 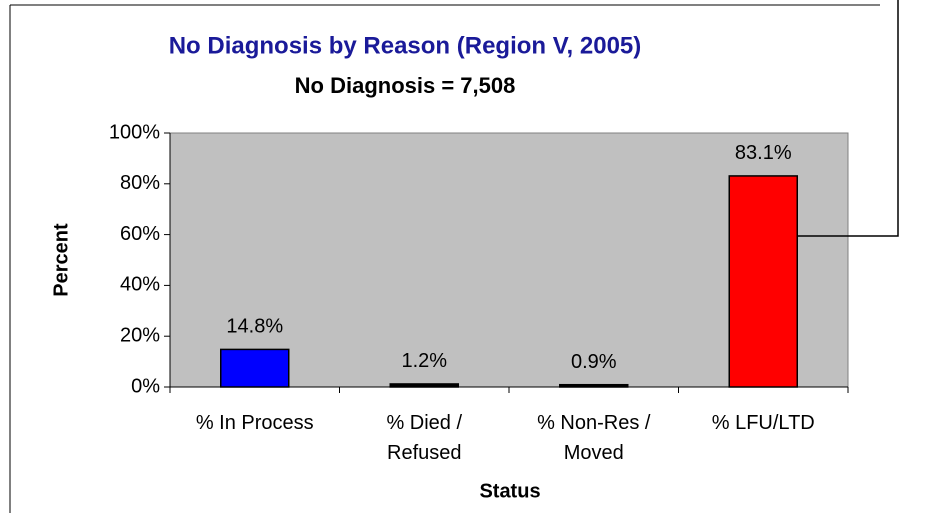 What do you see at coordinates (424, 438) in the screenshot?
I see `x-tick-label: % Died / Refused` at bounding box center [424, 438].